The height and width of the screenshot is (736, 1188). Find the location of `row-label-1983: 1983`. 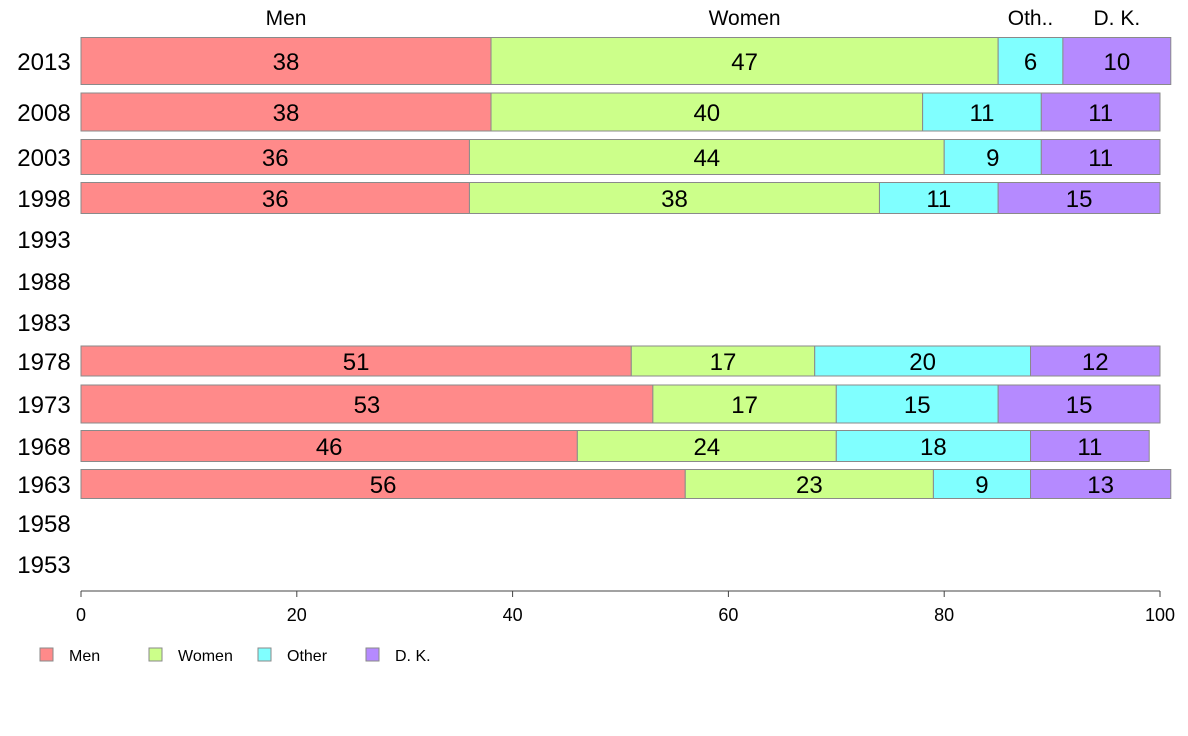

row-label-1983: 1983 is located at coordinates (43, 323).